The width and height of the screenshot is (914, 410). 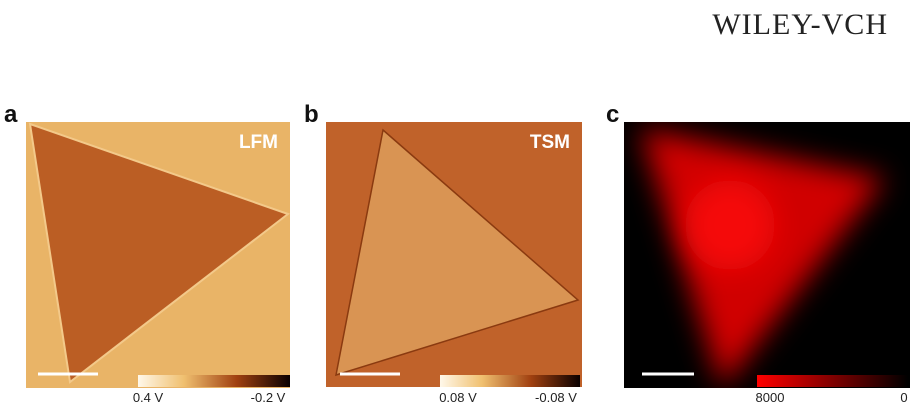 I want to click on panel-label: a, so click(x=11, y=114).